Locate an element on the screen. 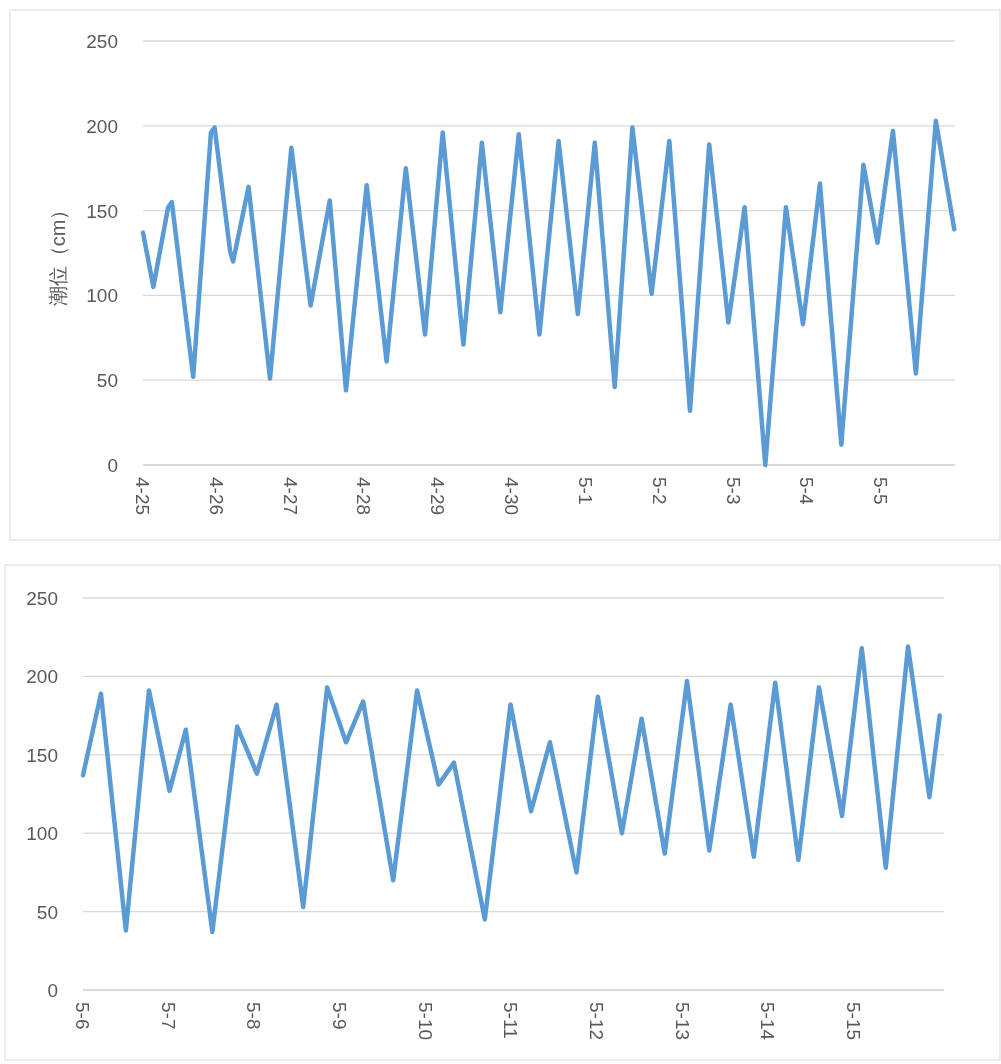 The height and width of the screenshot is (1064, 1001). x-tick-label: 5-13 is located at coordinates (682, 1021).